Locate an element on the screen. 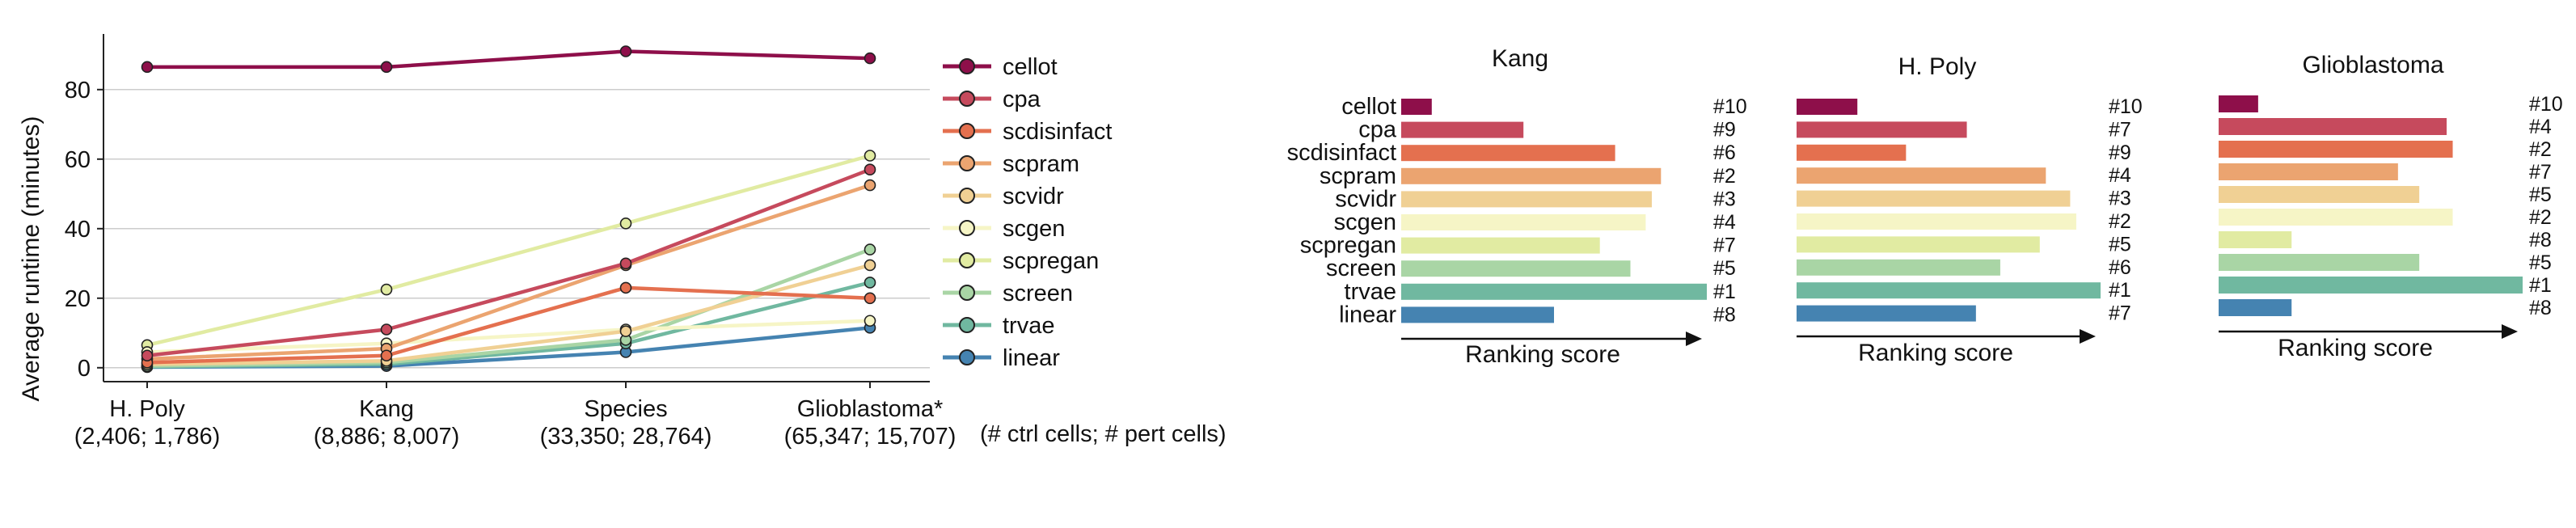  x-tick-label: H. Poly is located at coordinates (147, 409).